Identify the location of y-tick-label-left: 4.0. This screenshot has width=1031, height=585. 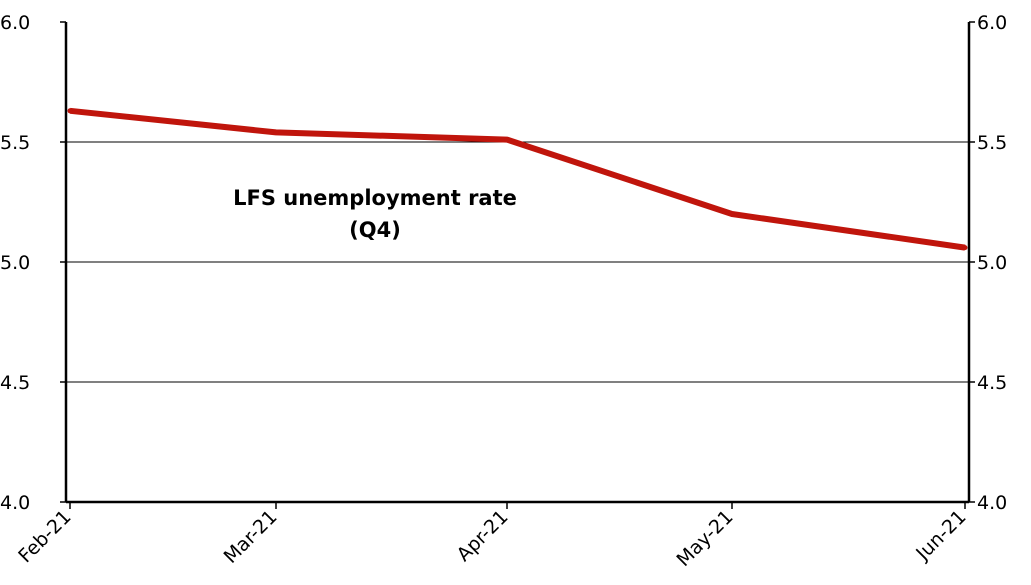
(15, 503).